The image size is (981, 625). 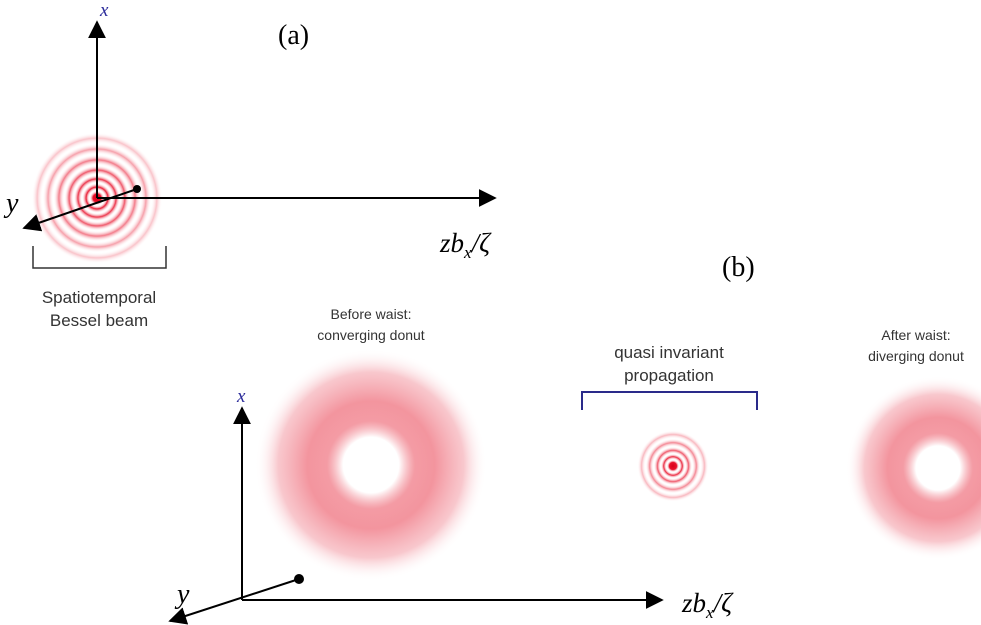 What do you see at coordinates (371, 335) in the screenshot?
I see `before-waist-line2: converging donut` at bounding box center [371, 335].